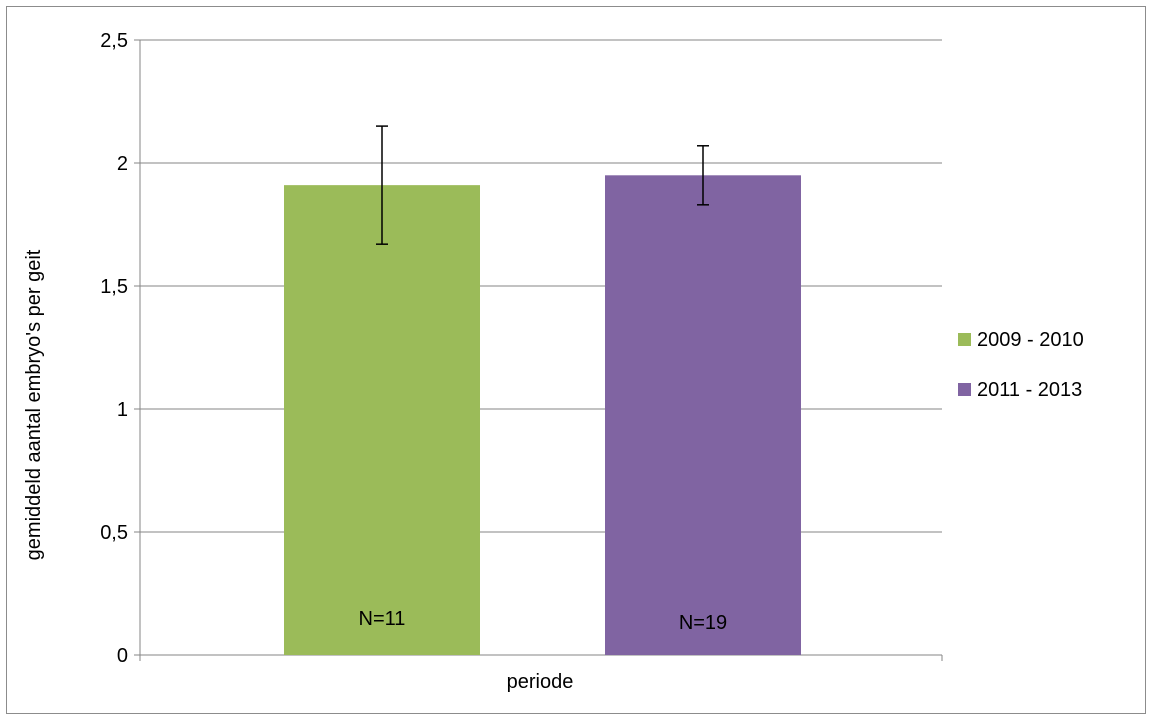 The height and width of the screenshot is (720, 1152). What do you see at coordinates (34, 404) in the screenshot?
I see `y-axis-title: gemiddeld aantal embryo's per geit` at bounding box center [34, 404].